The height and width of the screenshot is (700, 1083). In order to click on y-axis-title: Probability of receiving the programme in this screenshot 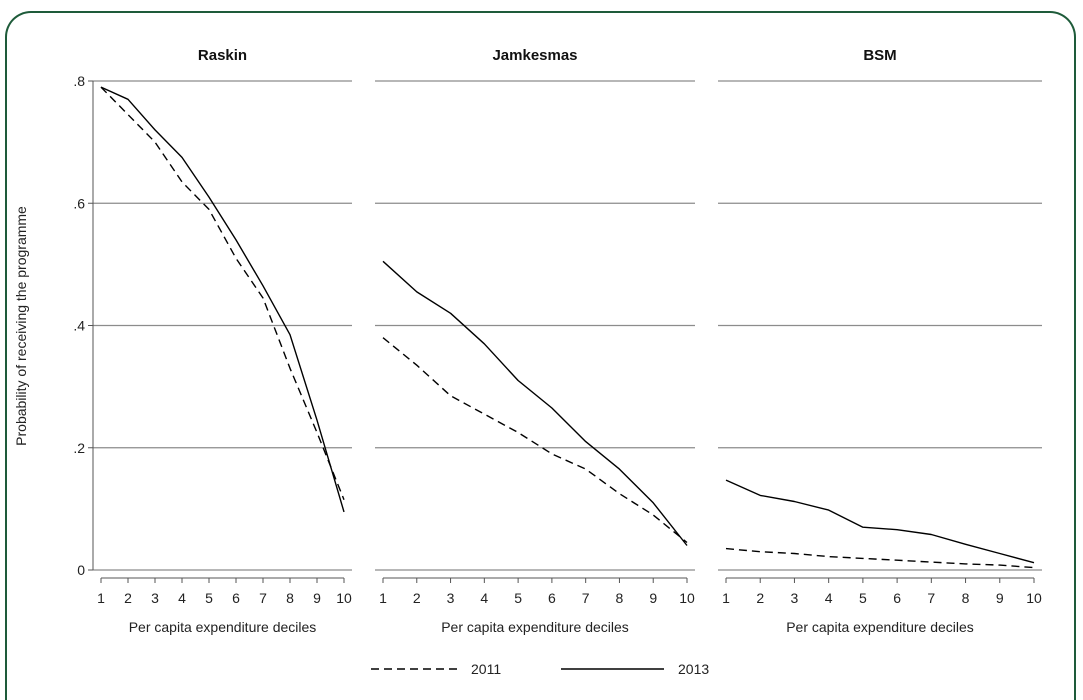, I will do `click(21, 326)`.